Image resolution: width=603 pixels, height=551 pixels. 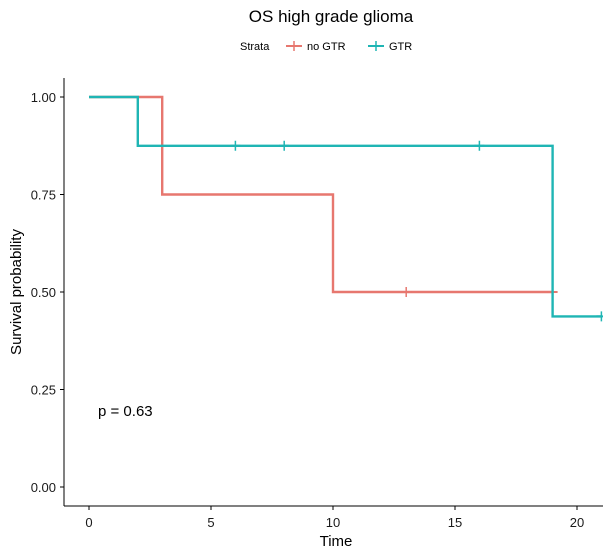 What do you see at coordinates (43, 390) in the screenshot?
I see `y-tick-label: 0.25` at bounding box center [43, 390].